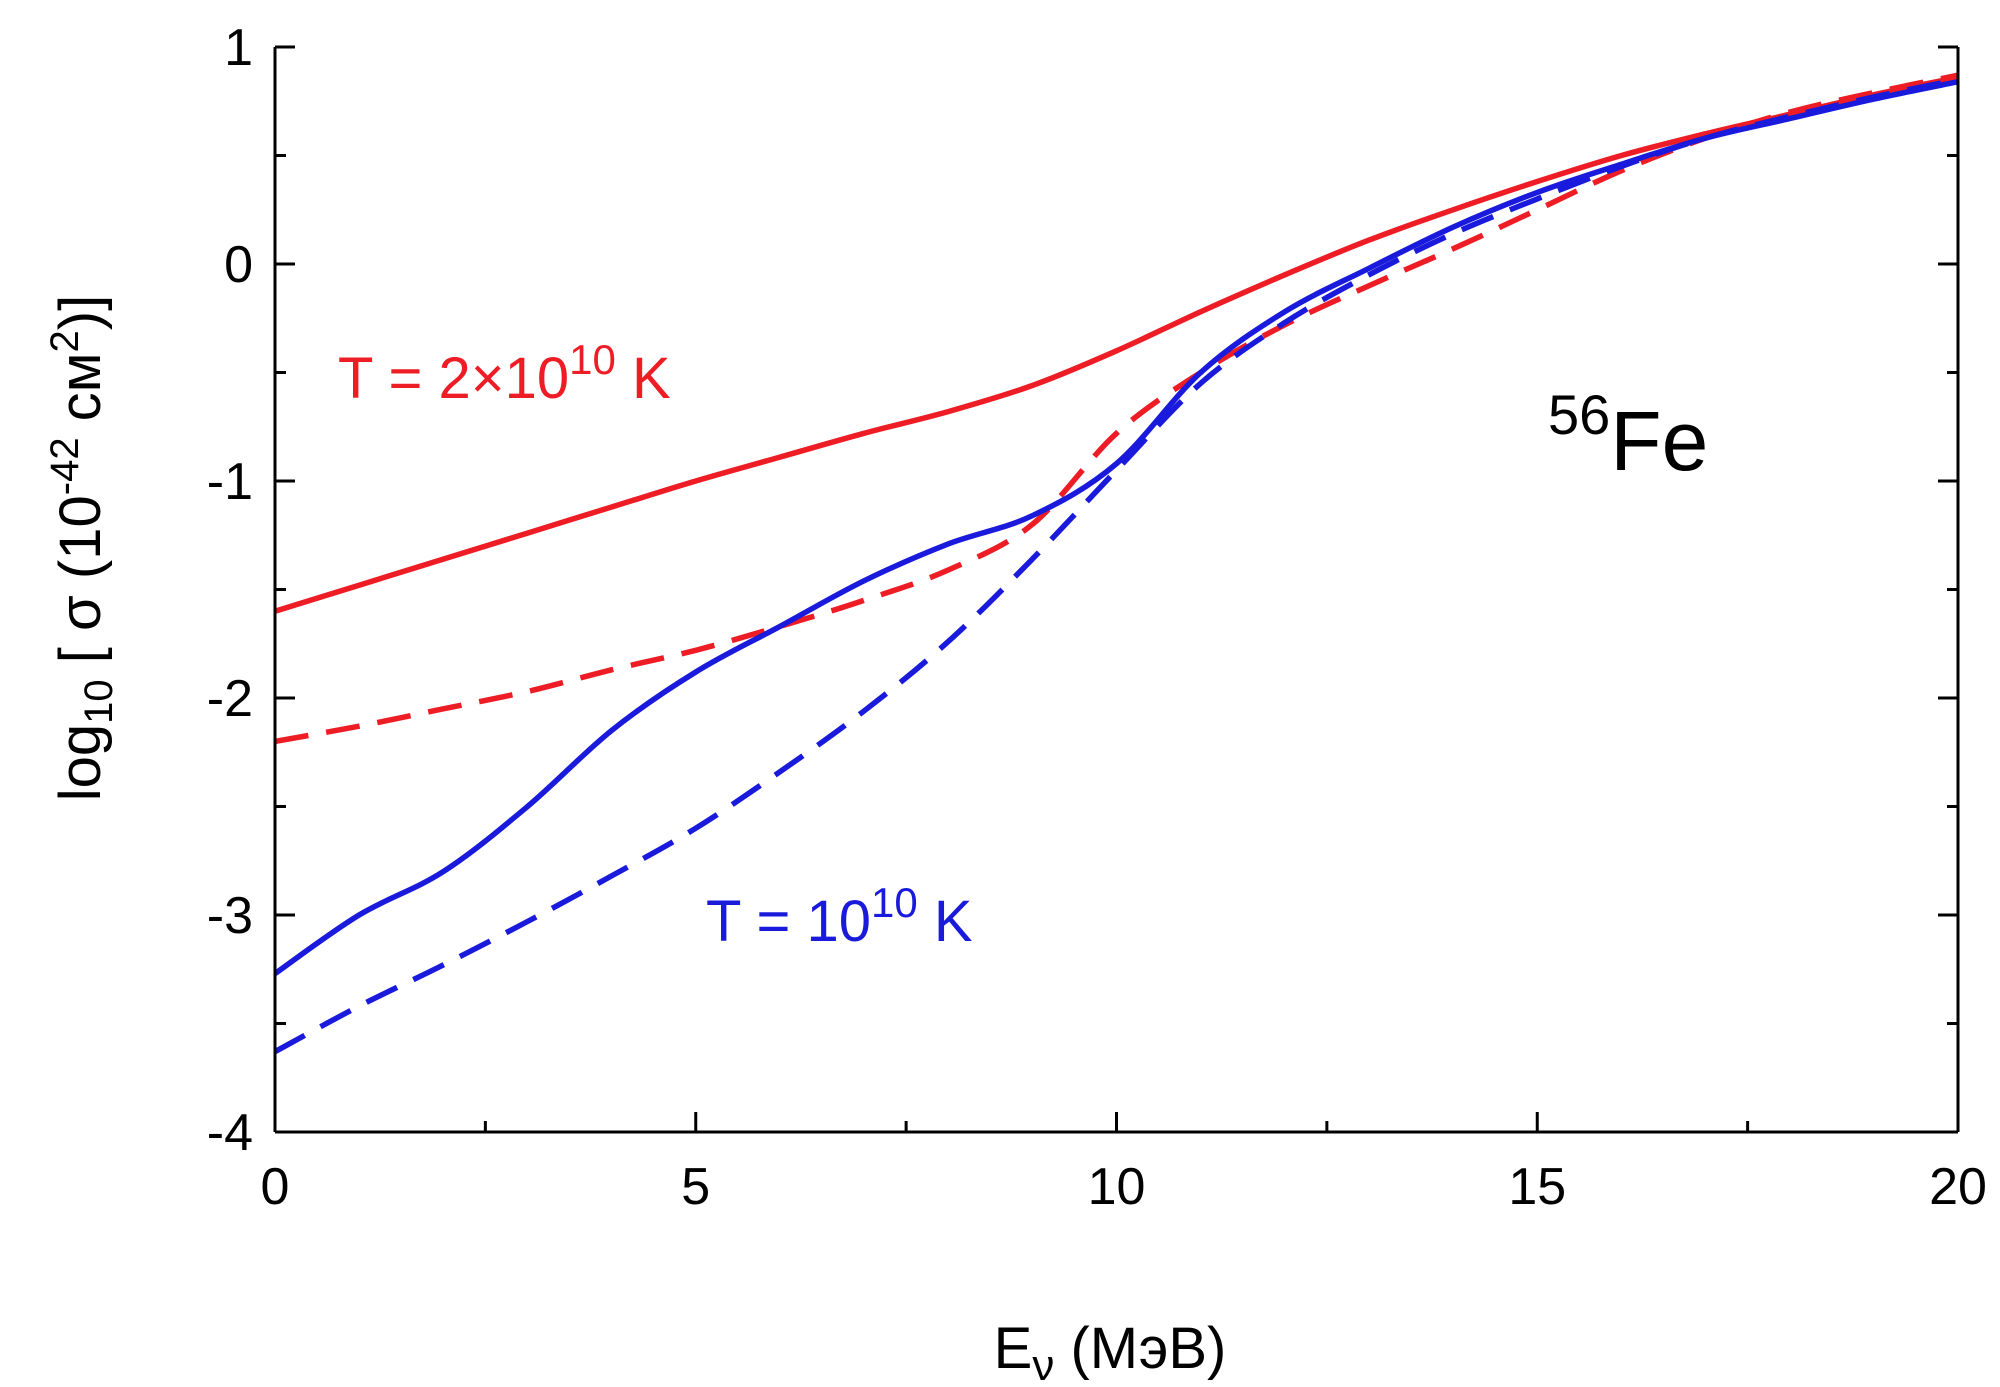  I want to click on x-title-main: E, so click(1013, 1348).